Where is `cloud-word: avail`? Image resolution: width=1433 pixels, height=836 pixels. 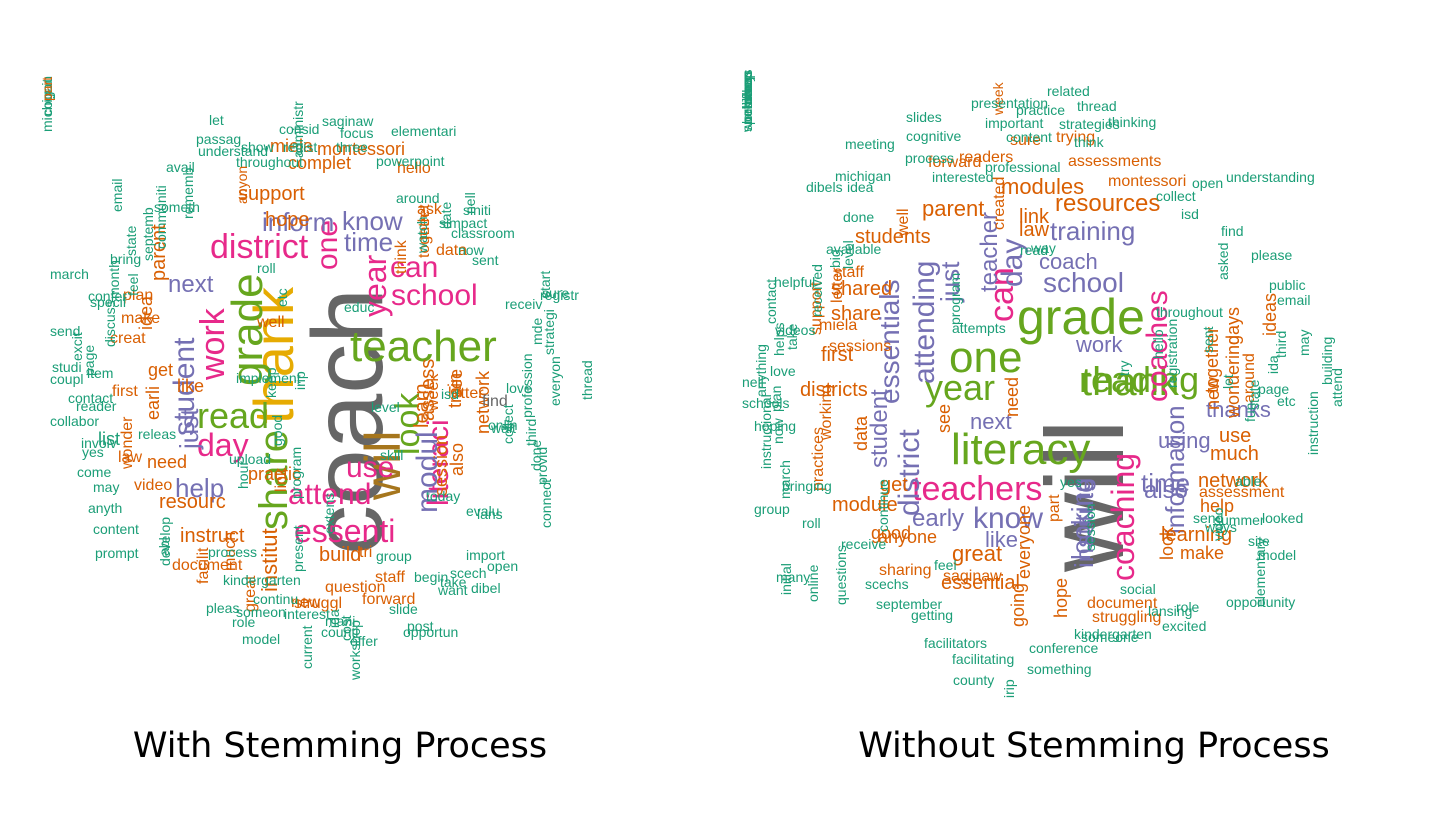 cloud-word: avail is located at coordinates (180, 167).